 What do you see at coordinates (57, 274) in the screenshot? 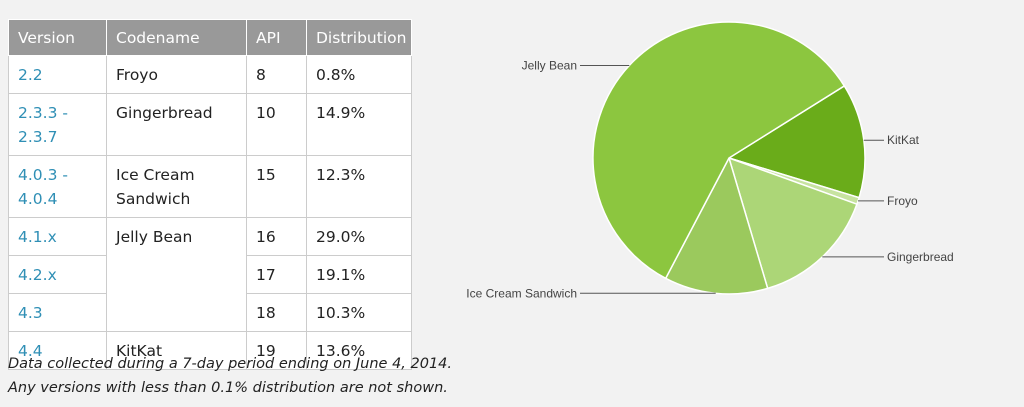
I see `version-link: 4.2.x` at bounding box center [57, 274].